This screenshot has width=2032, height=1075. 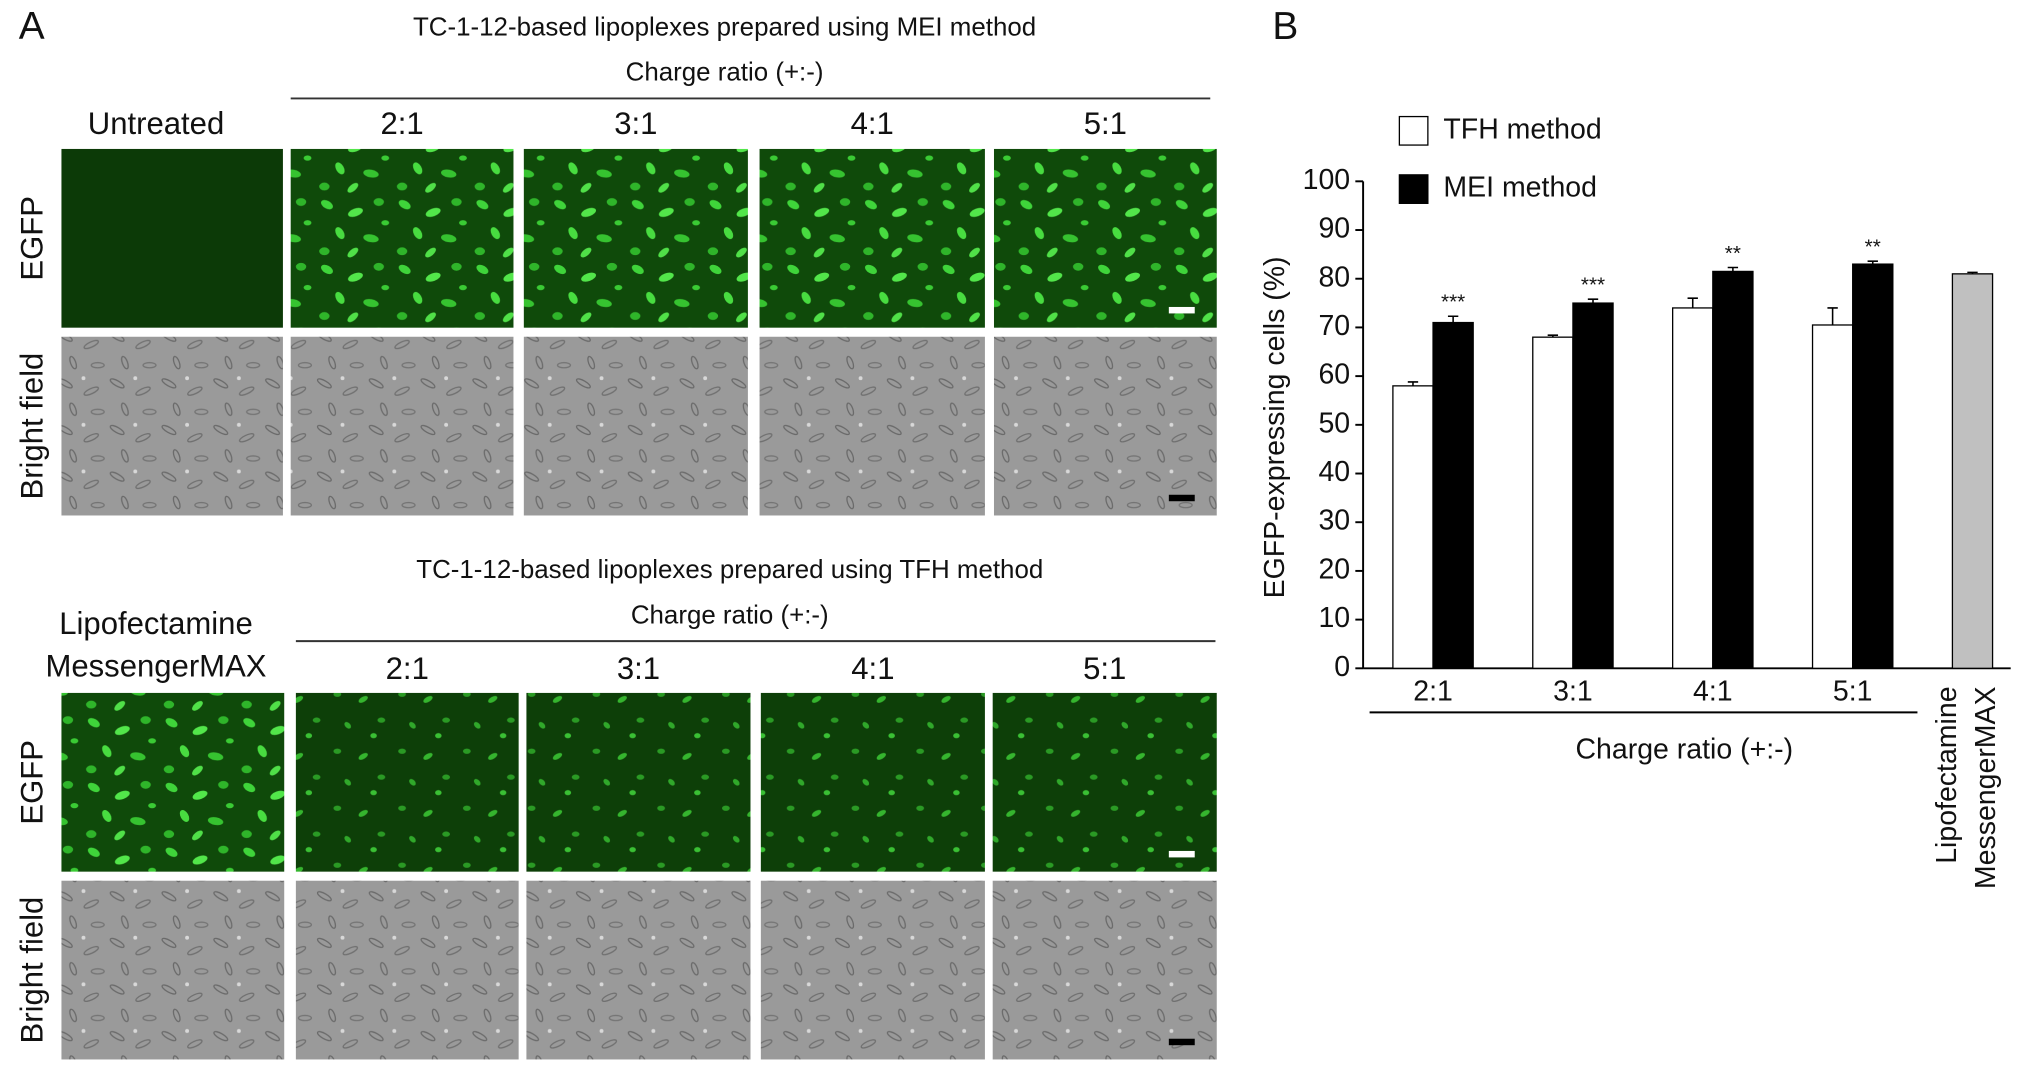 I want to click on x-tick-label: 4:1, so click(x=1713, y=691).